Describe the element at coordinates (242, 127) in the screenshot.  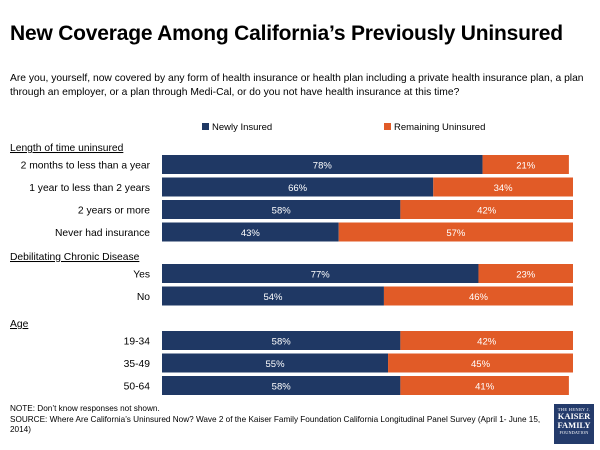
I see `legend-label: Newly Insured` at that location.